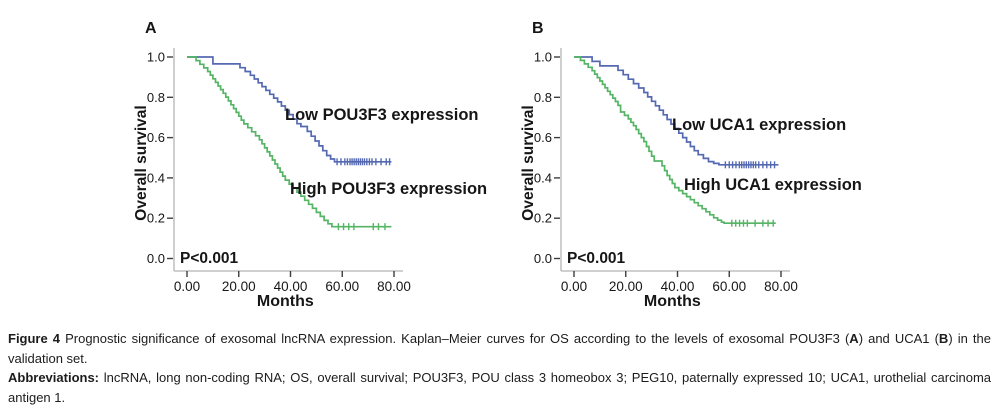 The image size is (999, 418). What do you see at coordinates (151, 28) in the screenshot?
I see `panel-label: A` at bounding box center [151, 28].